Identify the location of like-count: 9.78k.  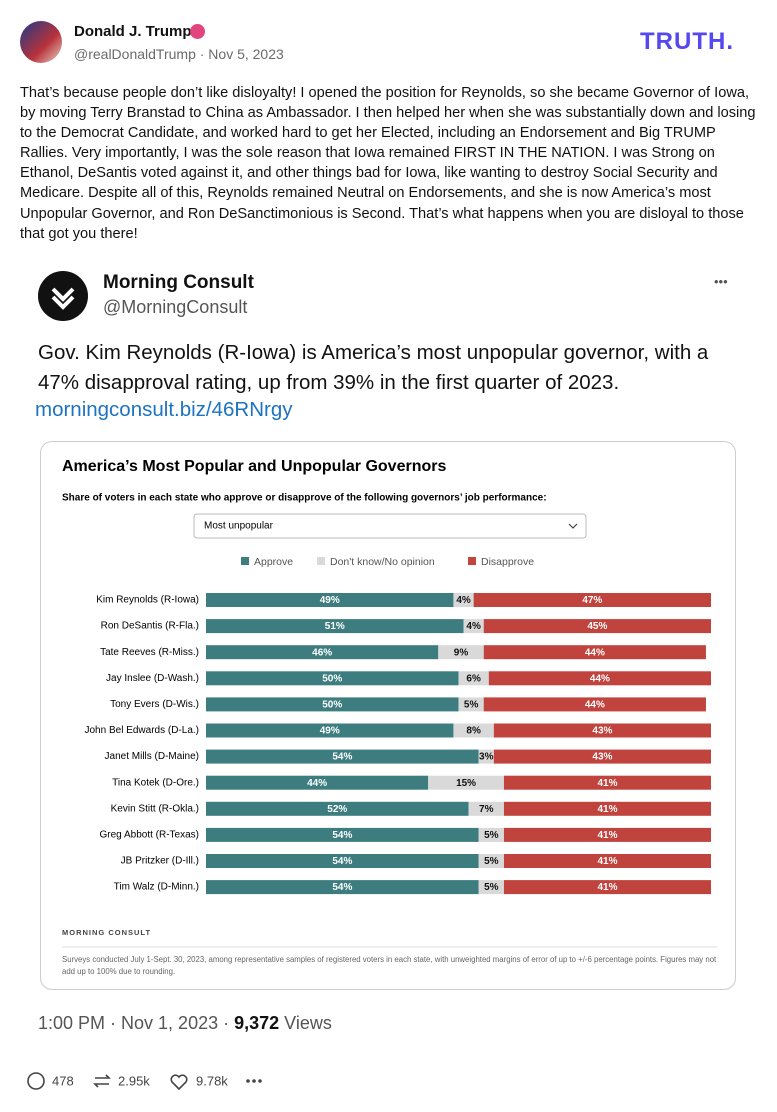
(212, 1080).